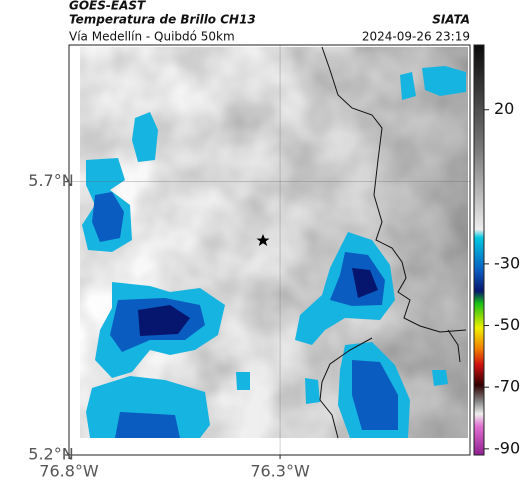  Describe the element at coordinates (107, 6) in the screenshot. I see `source: GOES-EAST` at that location.